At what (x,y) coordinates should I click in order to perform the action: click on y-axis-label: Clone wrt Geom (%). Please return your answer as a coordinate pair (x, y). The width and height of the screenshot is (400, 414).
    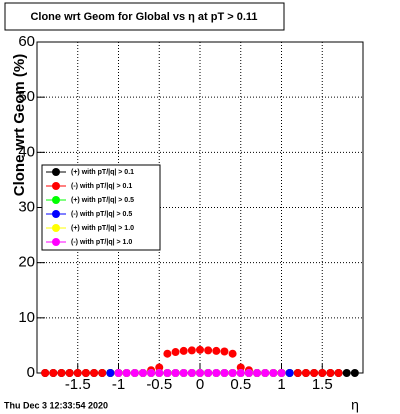
    Looking at the image, I should click on (19, 125).